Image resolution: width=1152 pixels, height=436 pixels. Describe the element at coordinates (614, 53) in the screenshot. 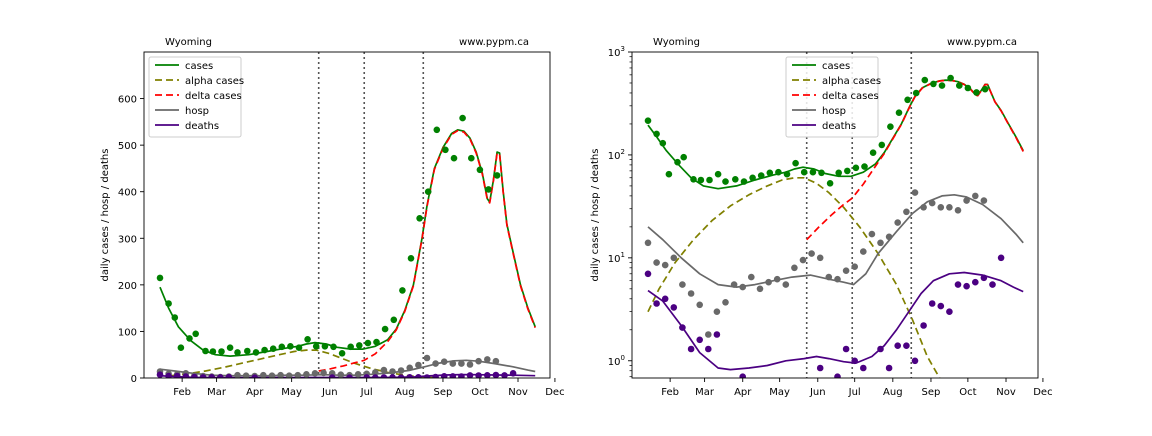

I see `y-tick-base: 10` at that location.